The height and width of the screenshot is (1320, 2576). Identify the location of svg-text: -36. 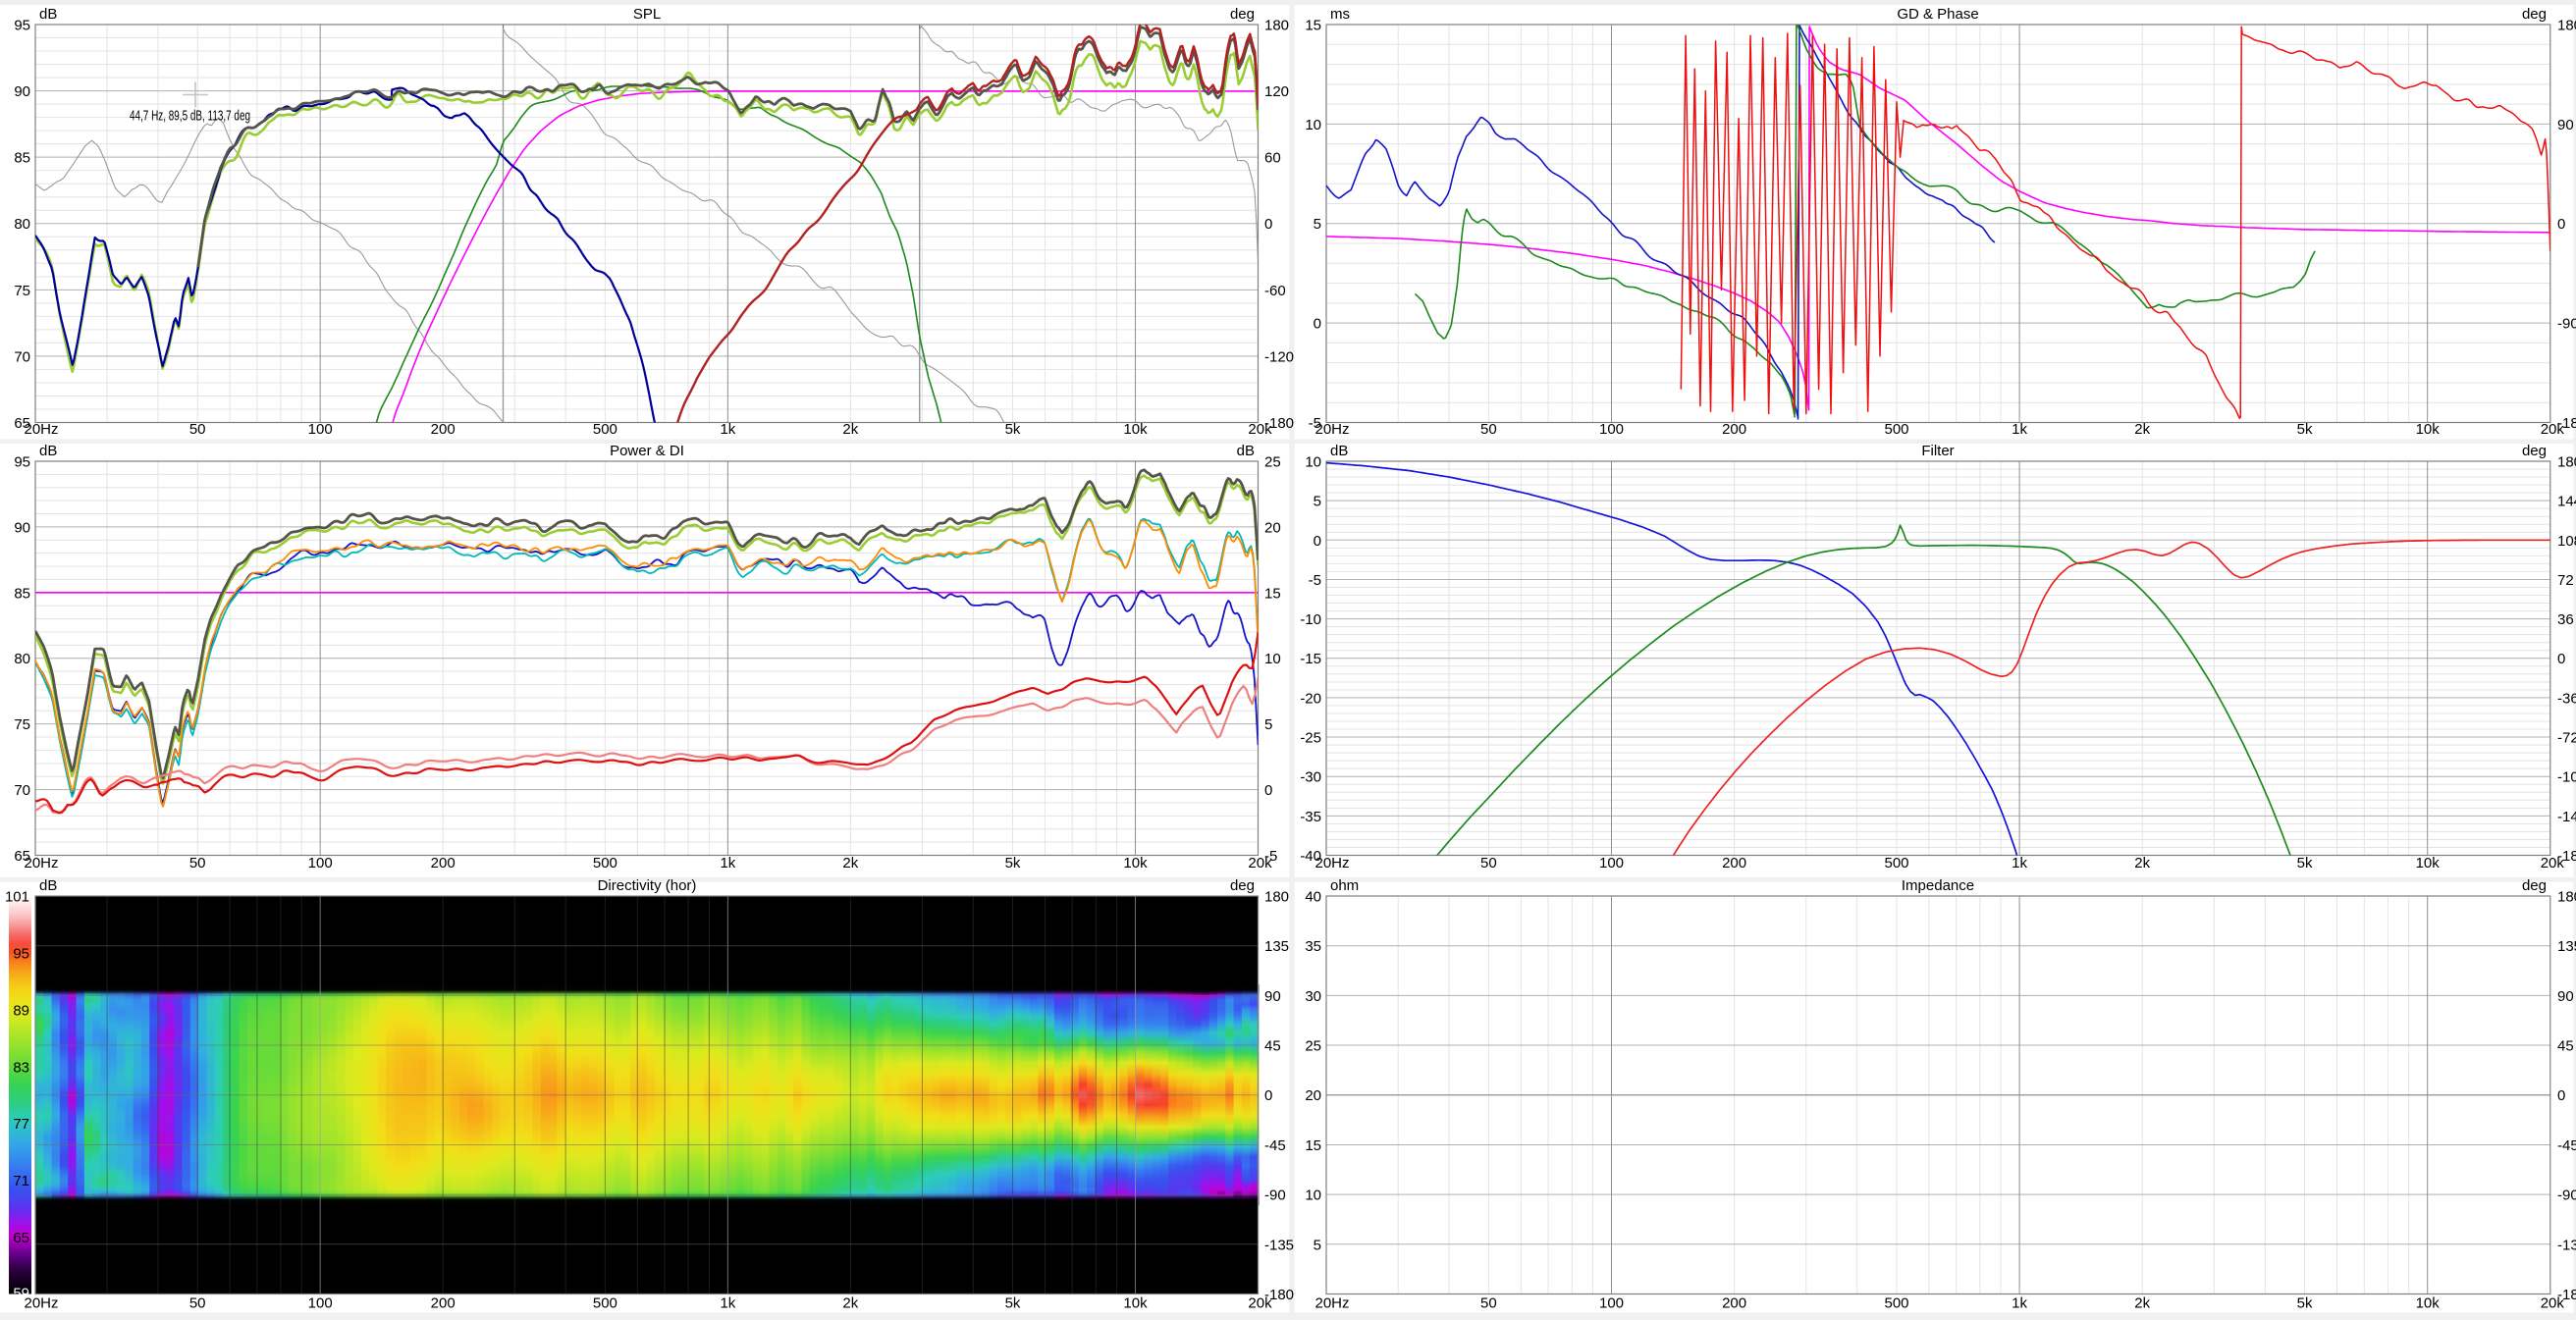
(2566, 699).